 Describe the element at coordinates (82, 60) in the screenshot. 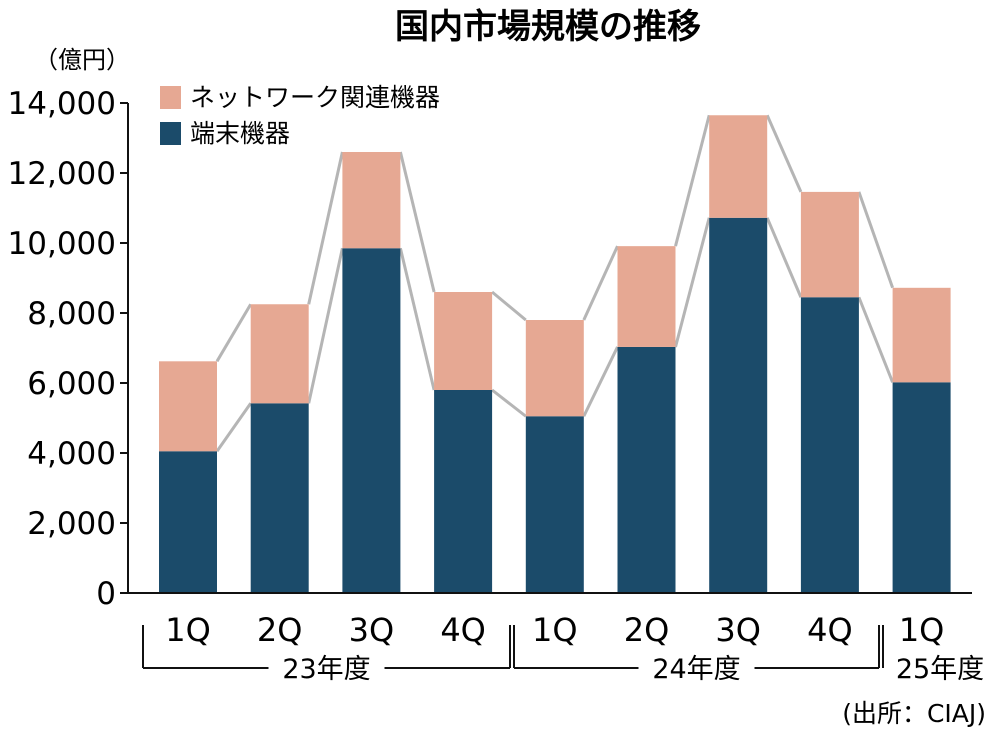

I see `unit-label: （億円）` at that location.